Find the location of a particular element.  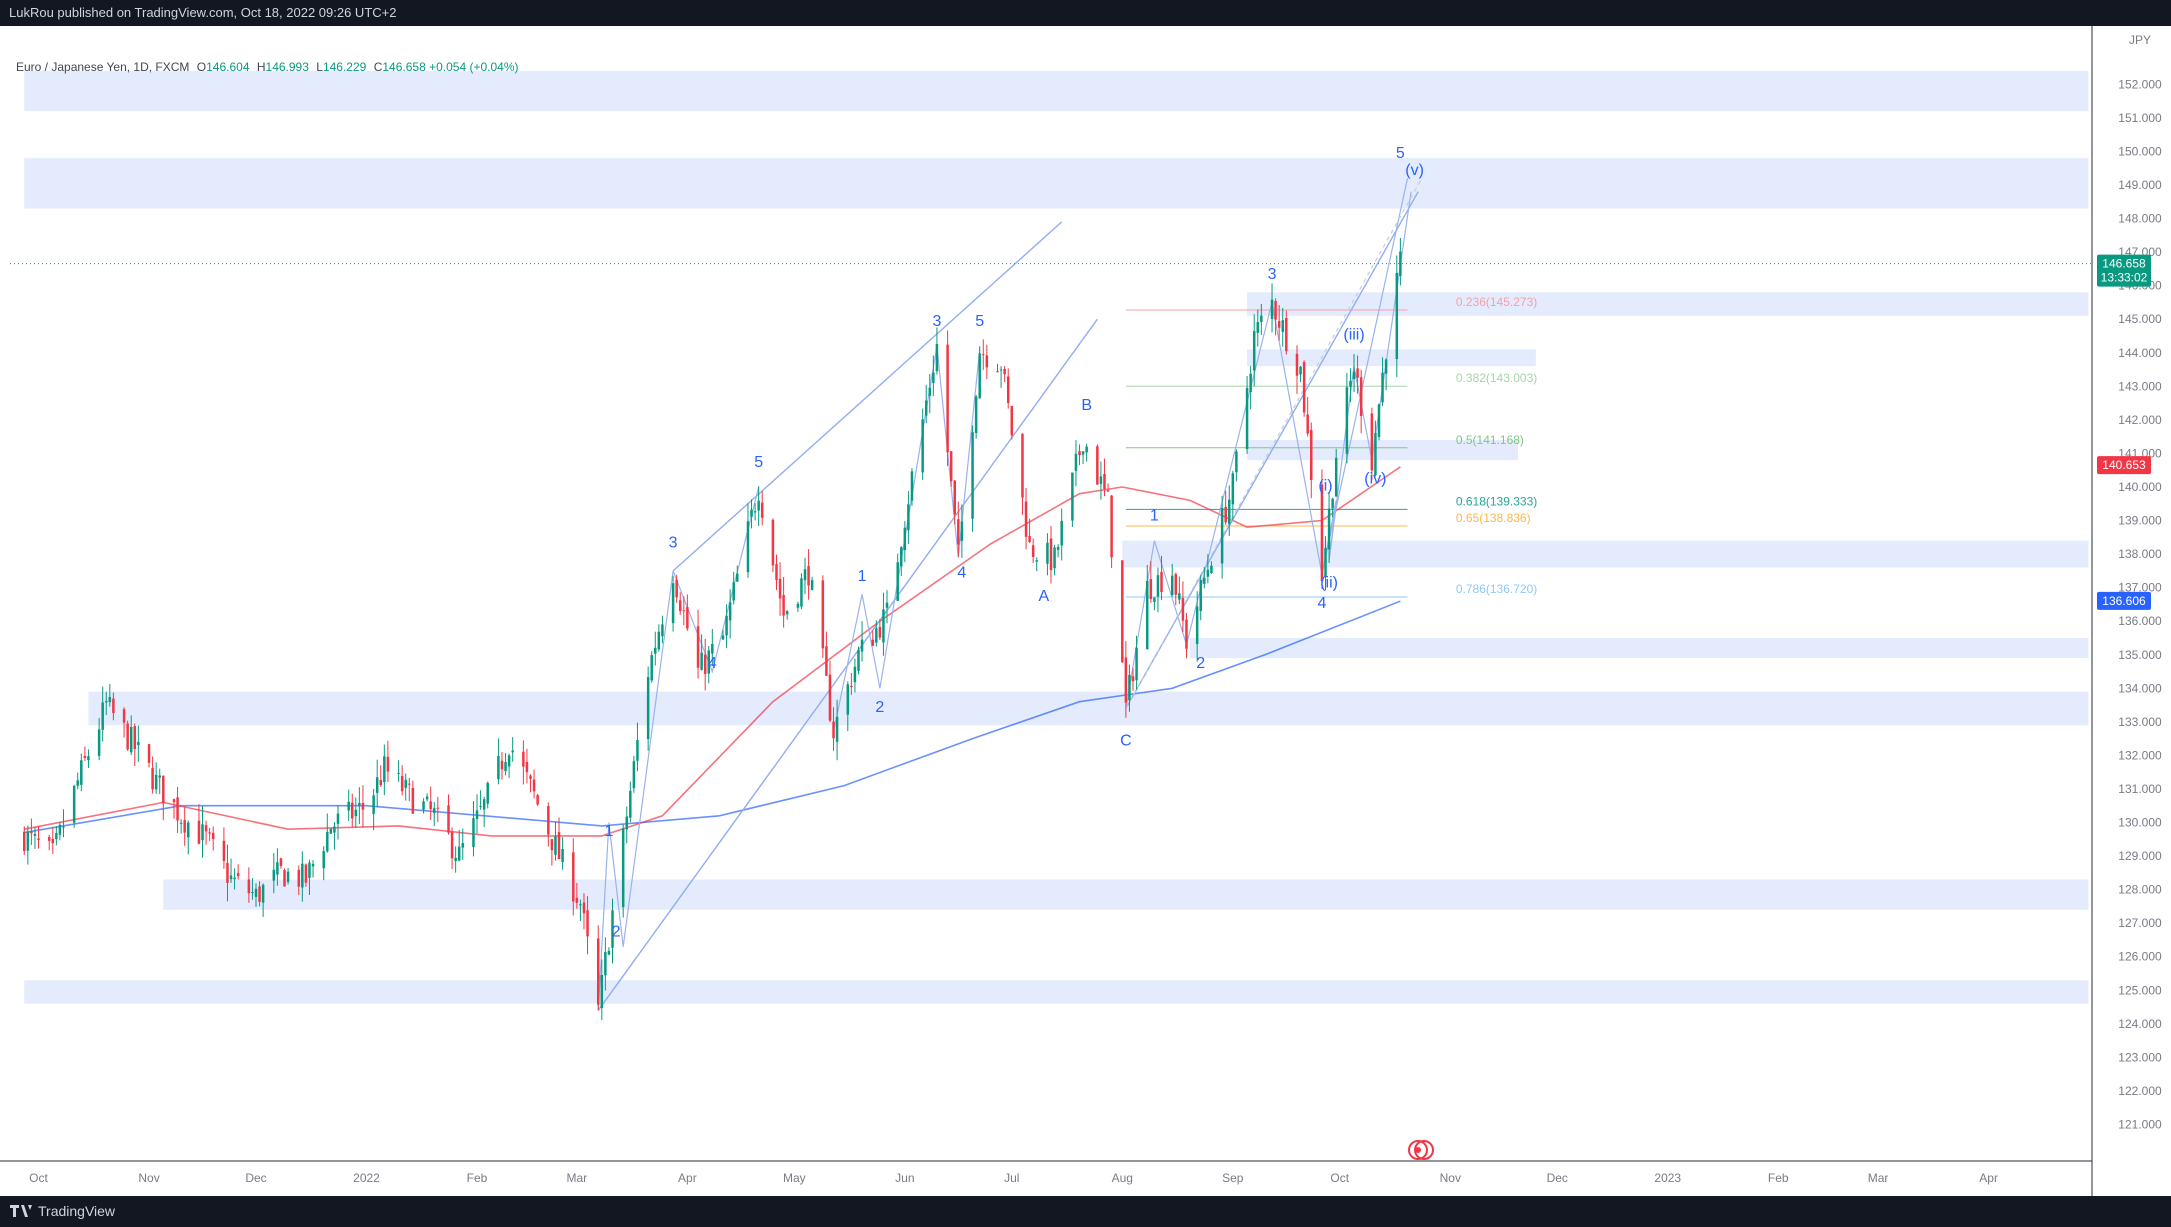

wave-label: 5 is located at coordinates (758, 462).